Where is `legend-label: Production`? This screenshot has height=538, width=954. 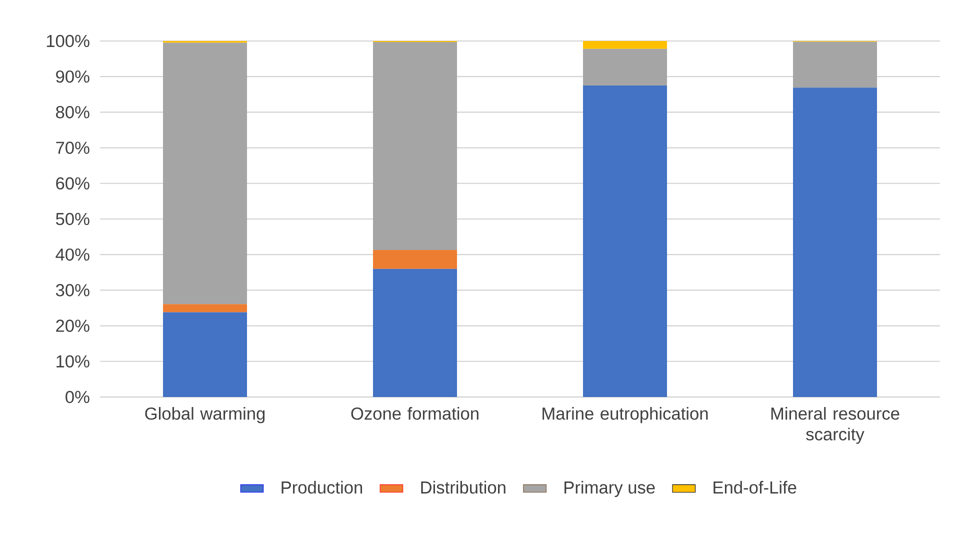 legend-label: Production is located at coordinates (322, 487).